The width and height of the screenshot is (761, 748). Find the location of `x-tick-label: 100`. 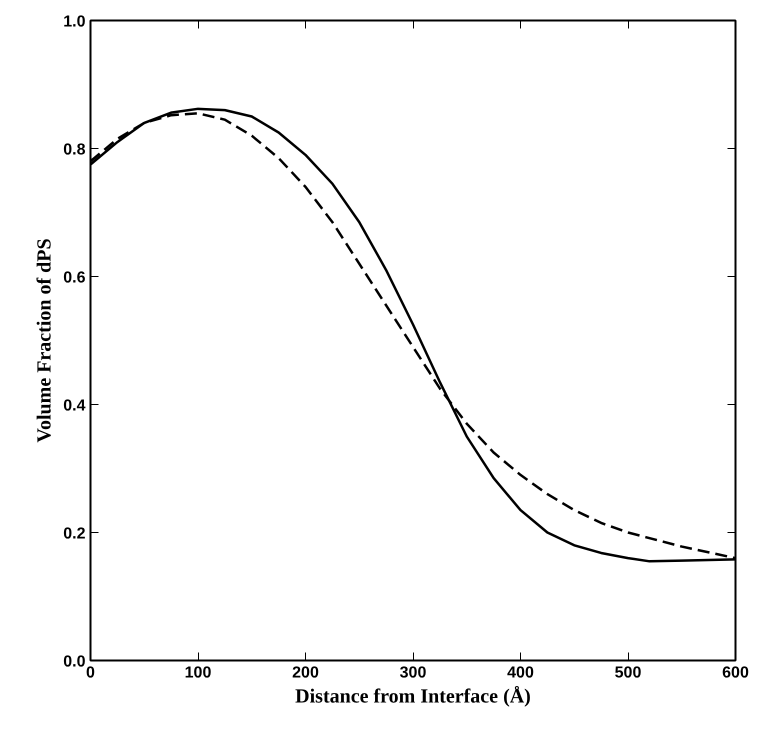

x-tick-label: 100 is located at coordinates (198, 673).